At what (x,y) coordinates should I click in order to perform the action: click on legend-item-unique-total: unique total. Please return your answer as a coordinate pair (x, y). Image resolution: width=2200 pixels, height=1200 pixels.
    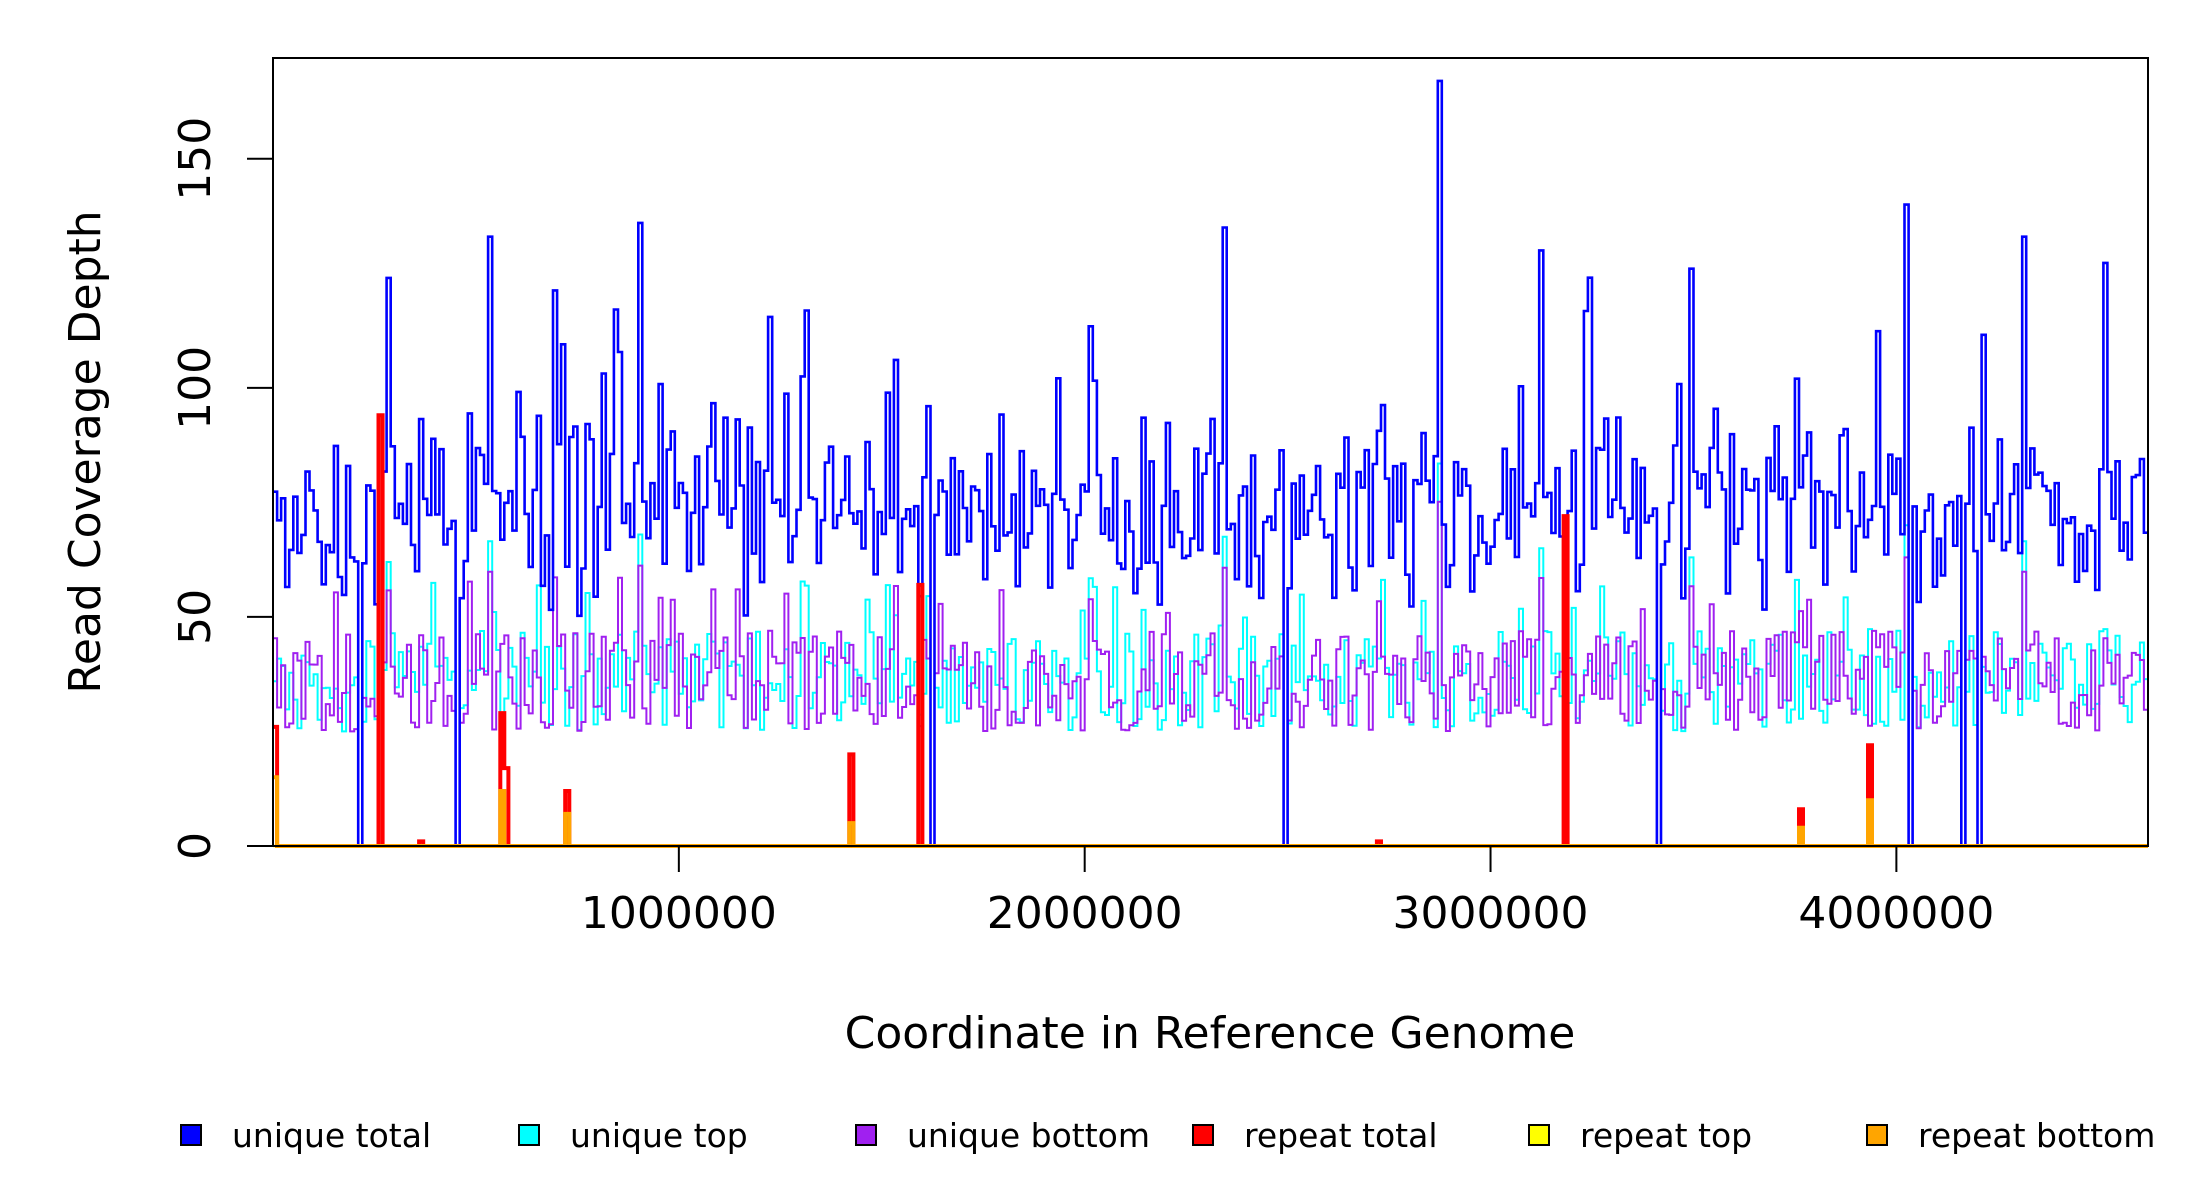
    Looking at the image, I should click on (305, 1135).